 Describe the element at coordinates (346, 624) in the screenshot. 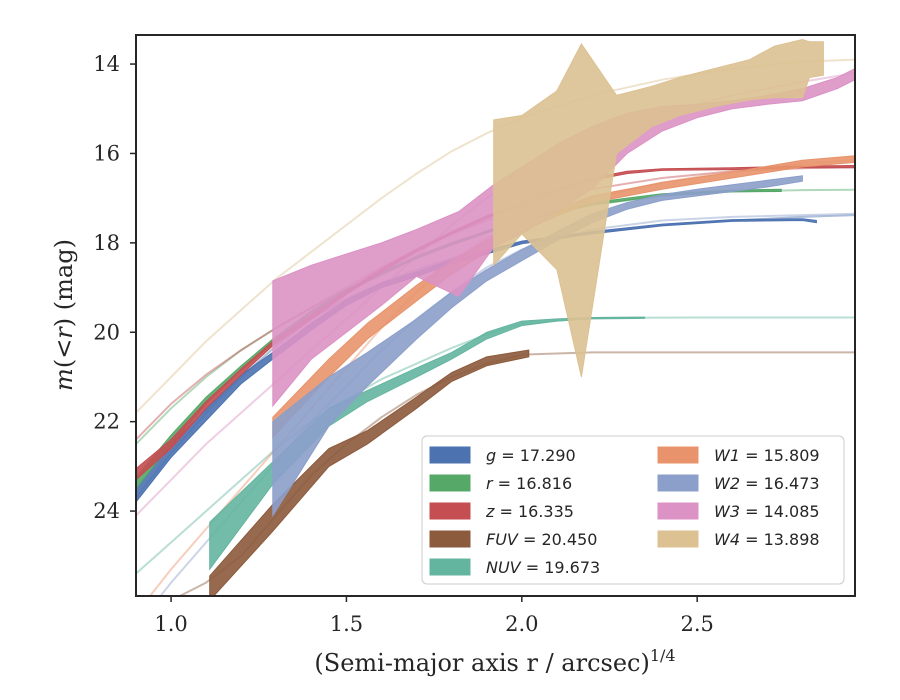

I see `x-tick-label: 1.5` at that location.